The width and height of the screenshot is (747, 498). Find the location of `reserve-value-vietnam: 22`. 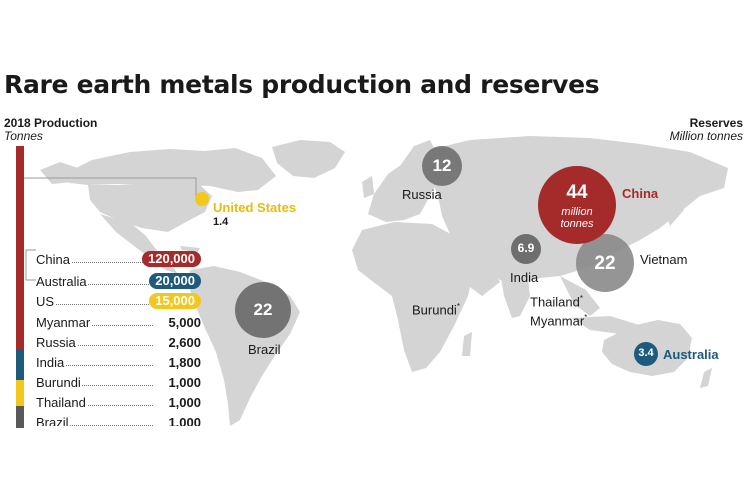

reserve-value-vietnam: 22 is located at coordinates (605, 263).